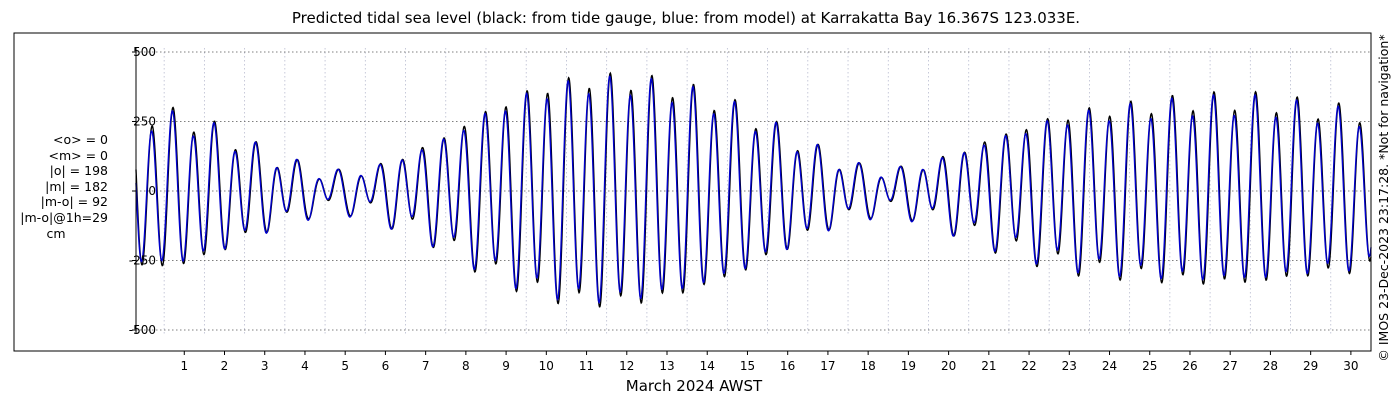  What do you see at coordinates (64, 217) in the screenshot?
I see `stat-abs-difference-1h: |m-o|@1h=29` at bounding box center [64, 217].